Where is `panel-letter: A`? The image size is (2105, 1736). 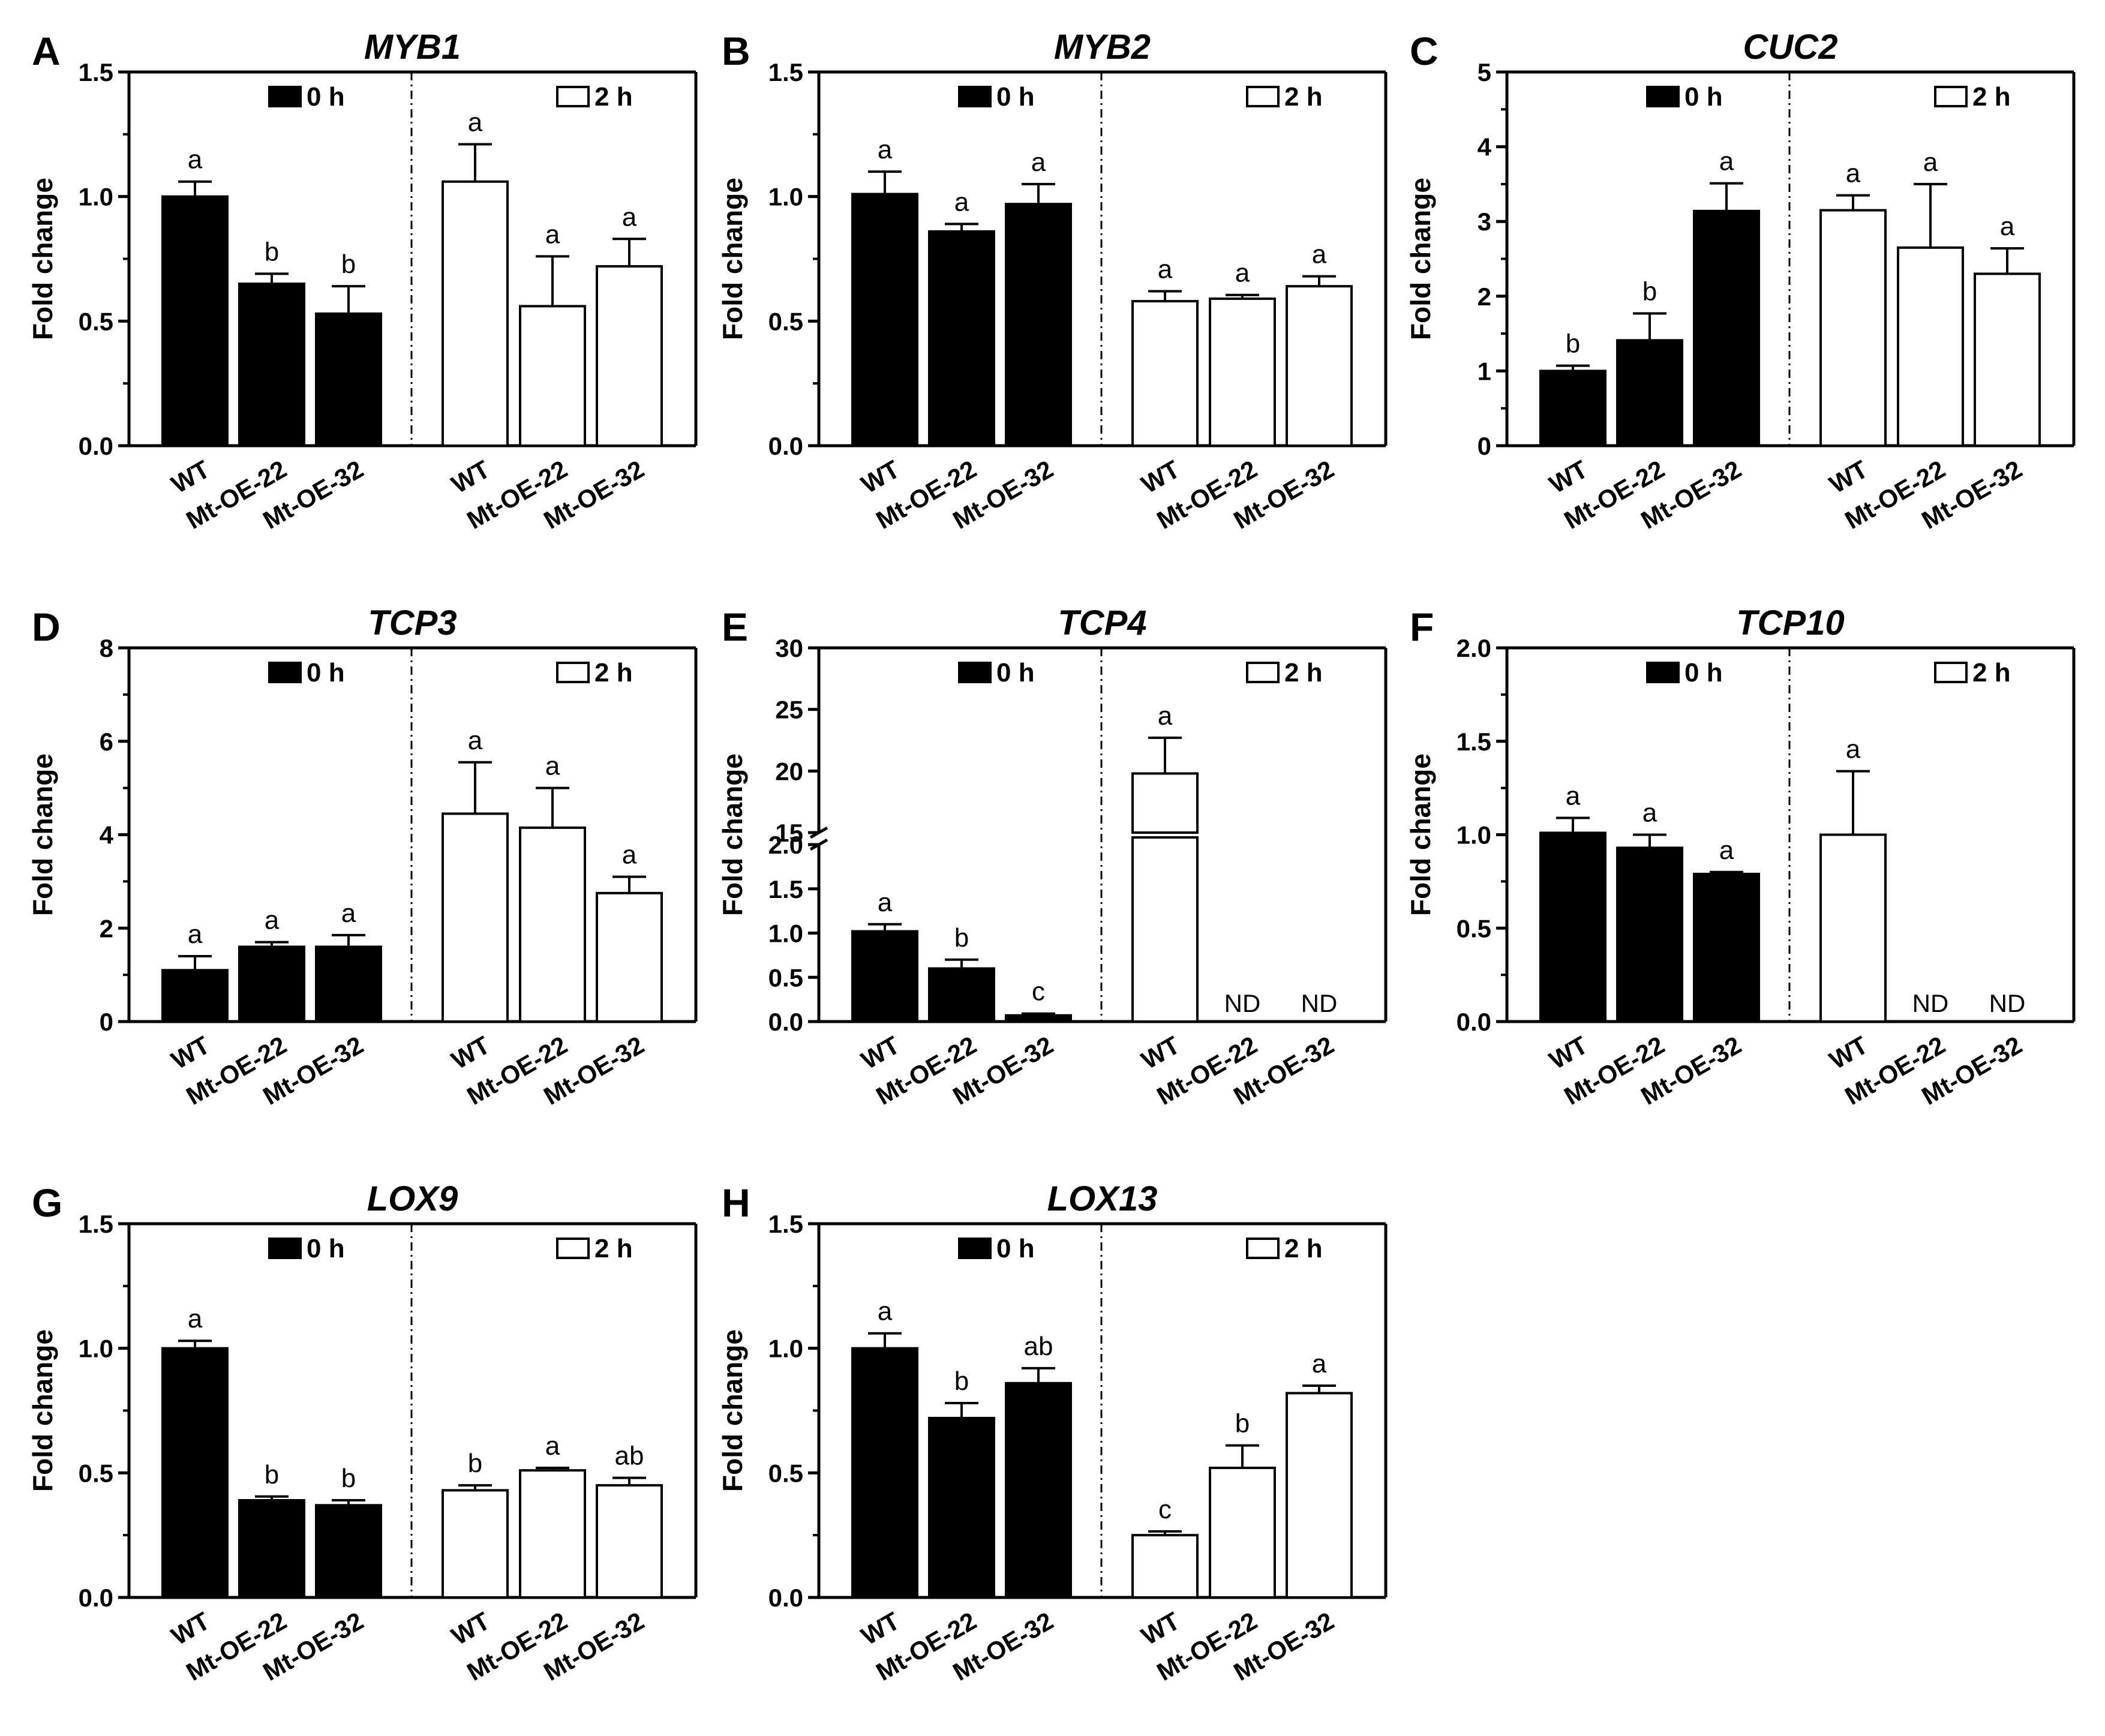 panel-letter: A is located at coordinates (46, 51).